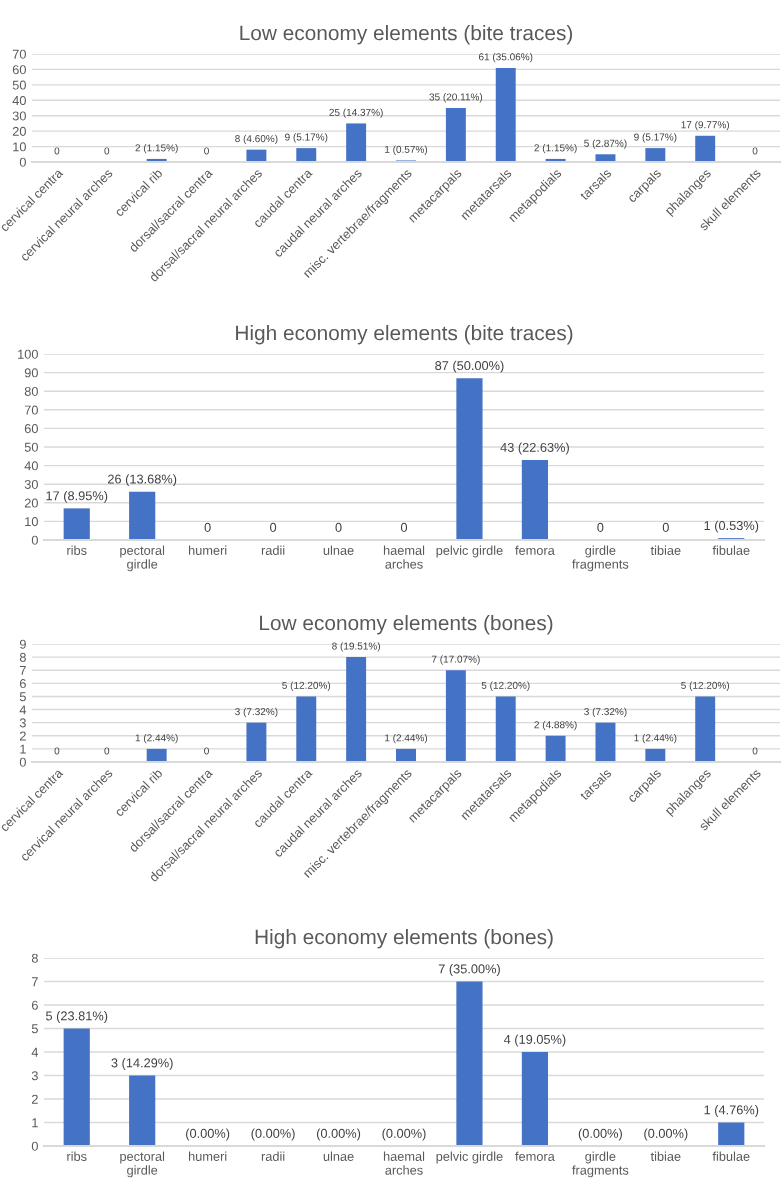 This screenshot has width=784, height=1200. I want to click on chart-title: Low economy elements (bones), so click(406, 625).